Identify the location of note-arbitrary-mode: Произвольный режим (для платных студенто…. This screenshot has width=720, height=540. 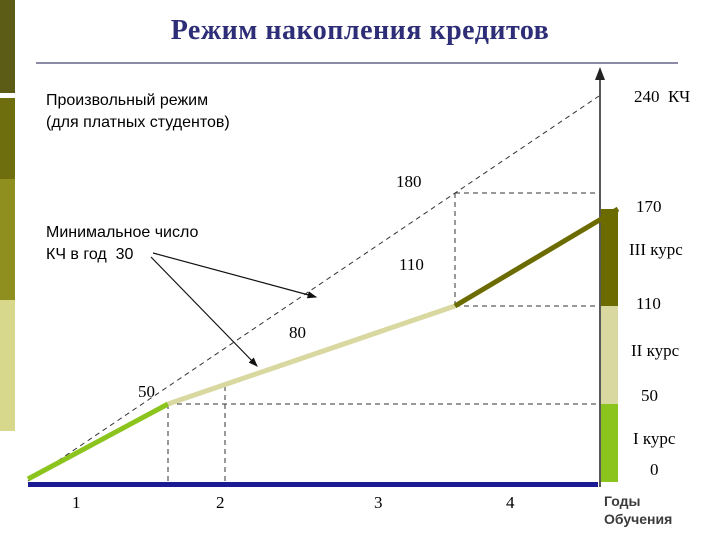
(138, 111).